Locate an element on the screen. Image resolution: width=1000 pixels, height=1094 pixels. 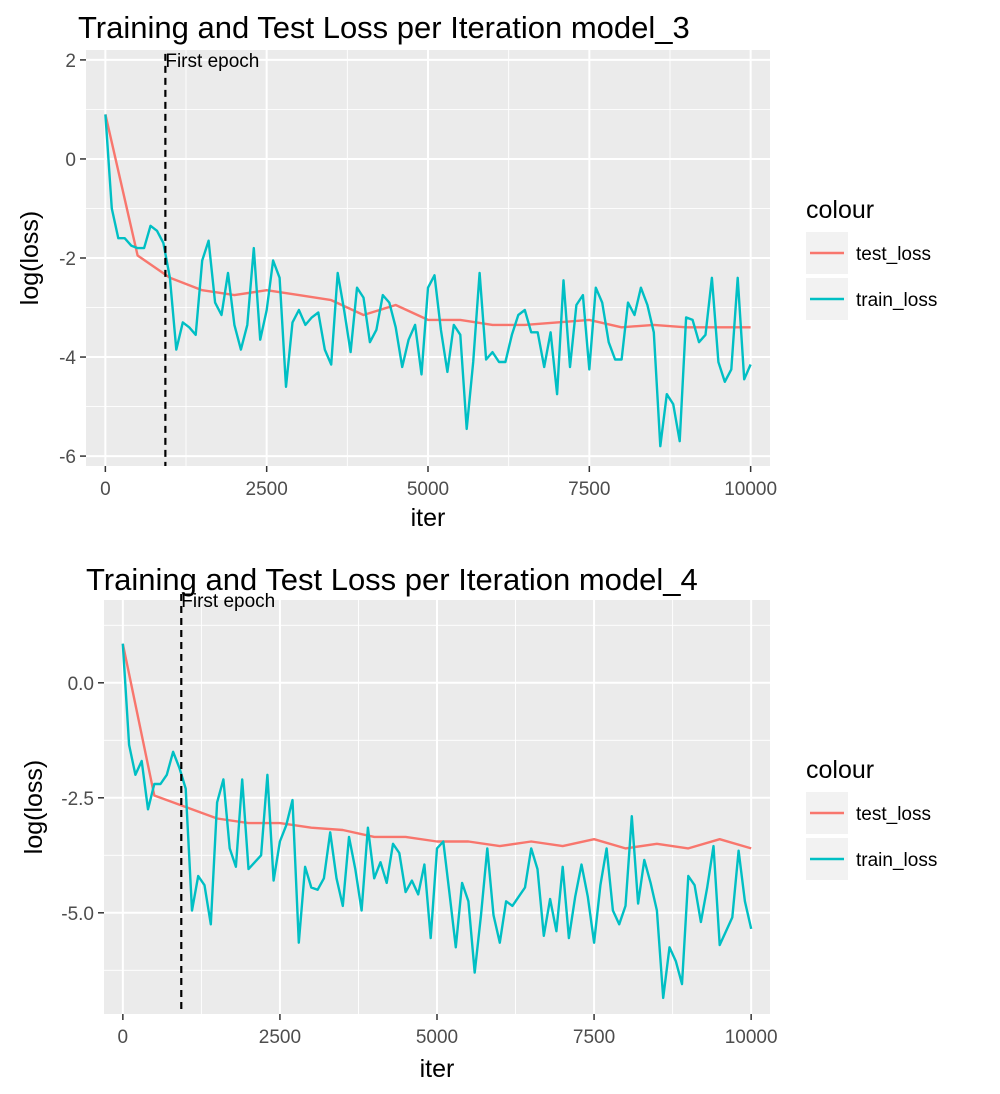
chart-1-legend: colour test_loss train_loss is located at coordinates (871, 258).